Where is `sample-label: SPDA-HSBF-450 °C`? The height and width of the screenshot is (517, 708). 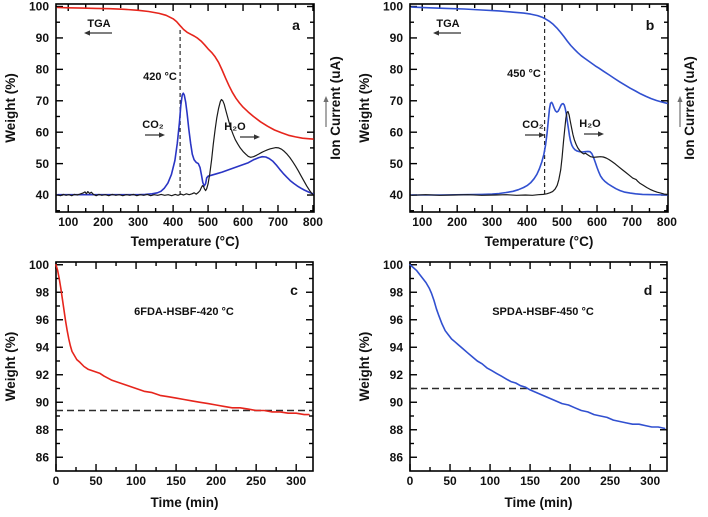
sample-label: SPDA-HSBF-450 °C is located at coordinates (543, 312).